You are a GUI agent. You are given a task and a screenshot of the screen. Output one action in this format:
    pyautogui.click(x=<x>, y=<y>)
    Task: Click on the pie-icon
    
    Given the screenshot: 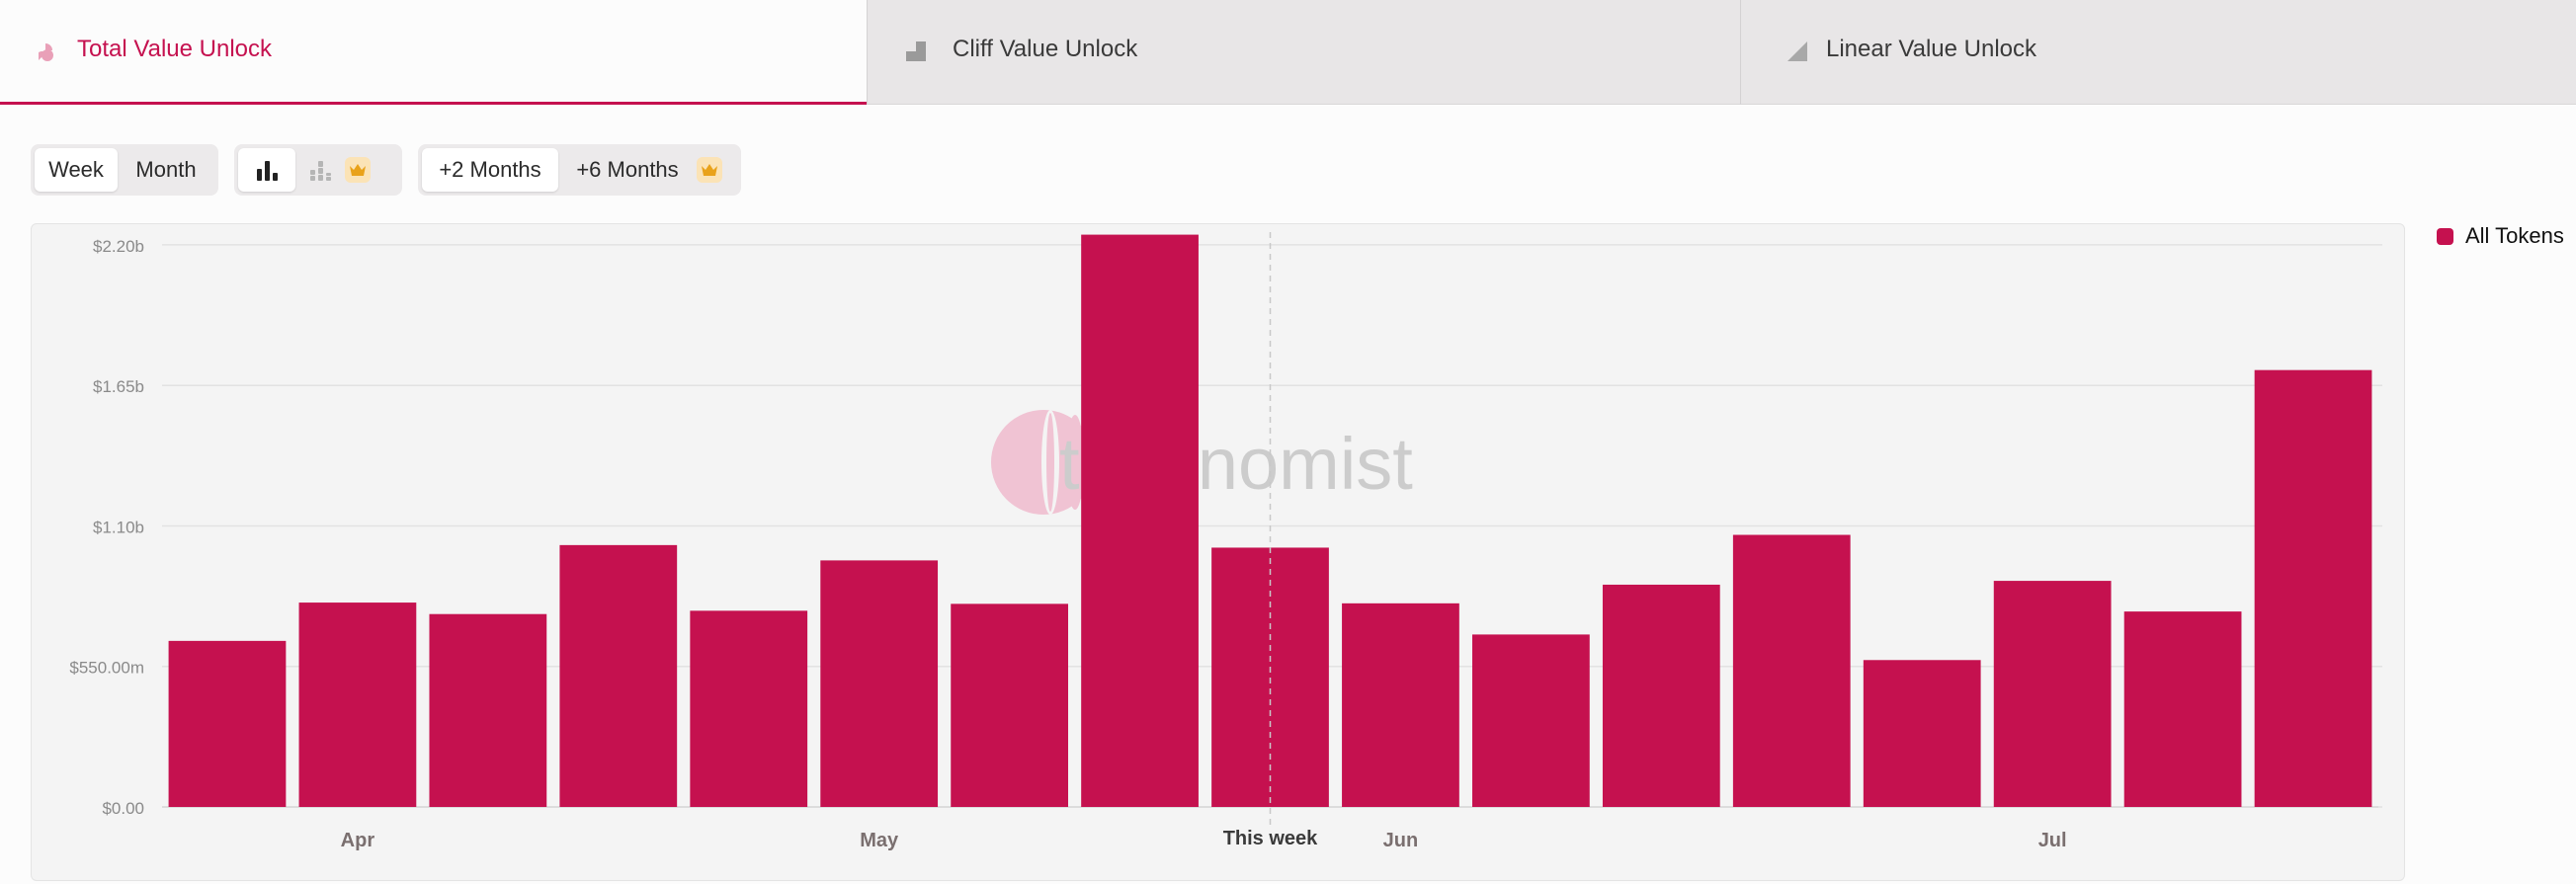 What is the action you would take?
    pyautogui.click(x=46, y=52)
    